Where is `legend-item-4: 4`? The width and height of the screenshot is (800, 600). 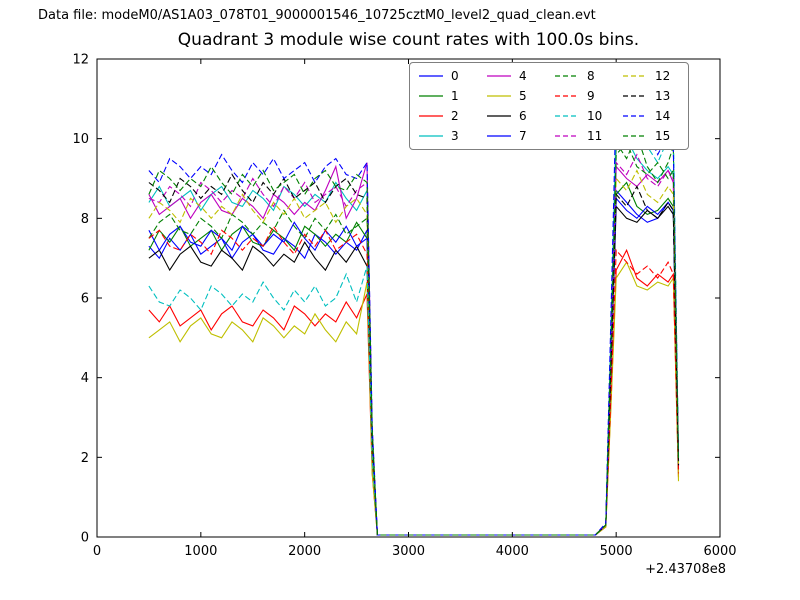
legend-item-4: 4 is located at coordinates (515, 76).